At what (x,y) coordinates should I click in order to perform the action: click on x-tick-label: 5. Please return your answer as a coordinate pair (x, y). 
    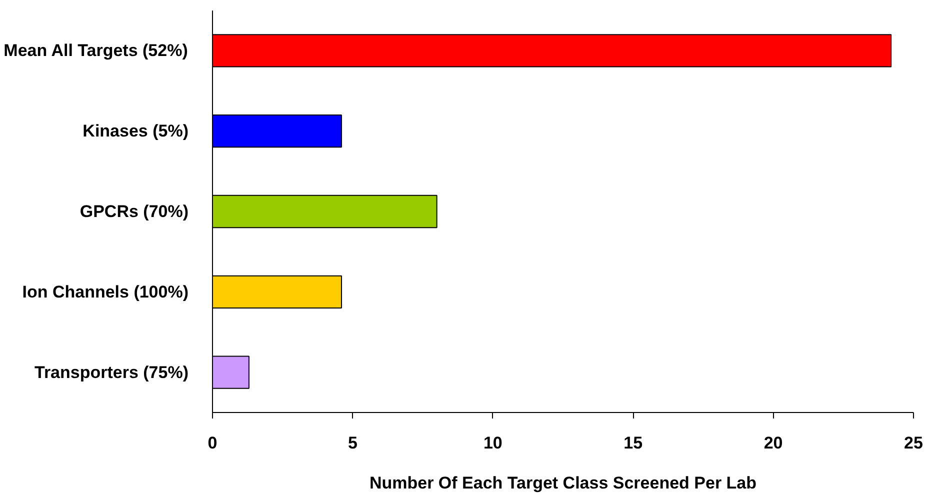
    Looking at the image, I should click on (353, 443).